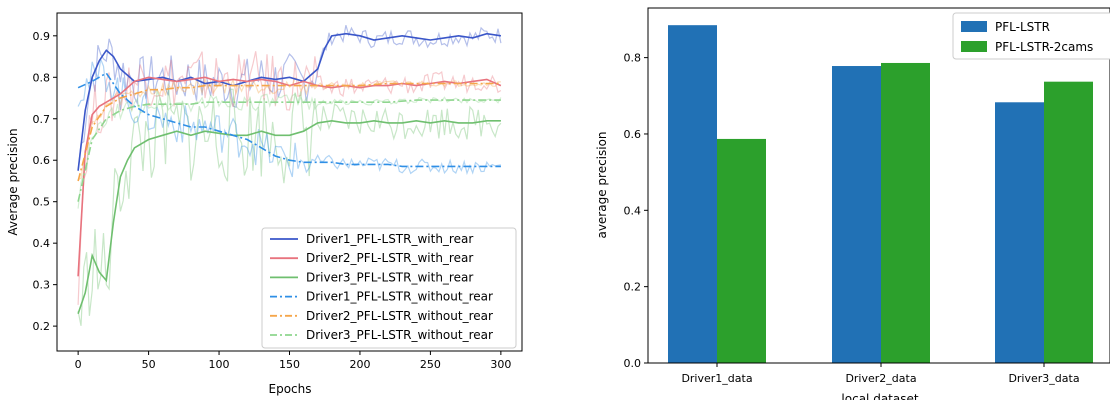 This screenshot has width=1110, height=400. Describe the element at coordinates (716, 378) in the screenshot. I see `x-tick-label: Driver1_data` at that location.